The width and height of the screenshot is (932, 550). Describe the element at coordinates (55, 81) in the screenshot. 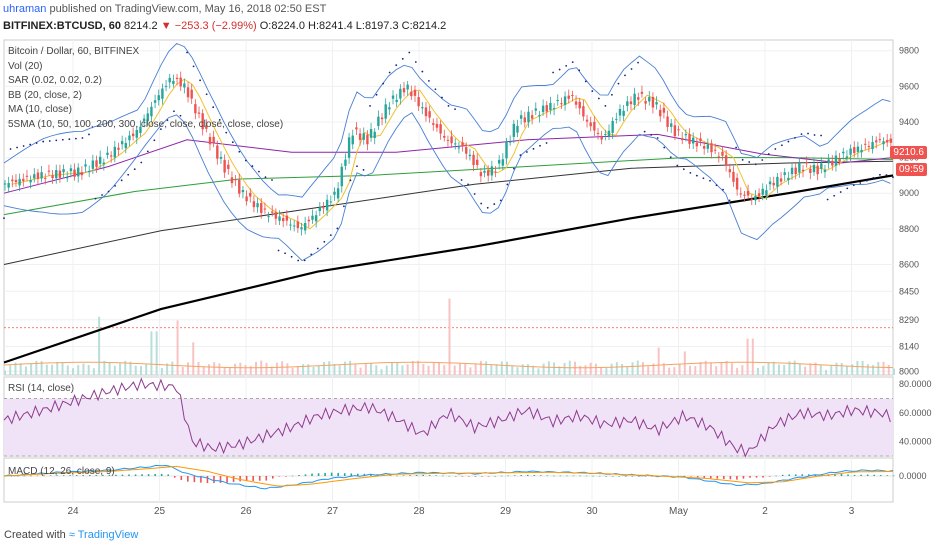

I see `legend-sar: SAR (0.02, 0.02, 0.2)` at that location.